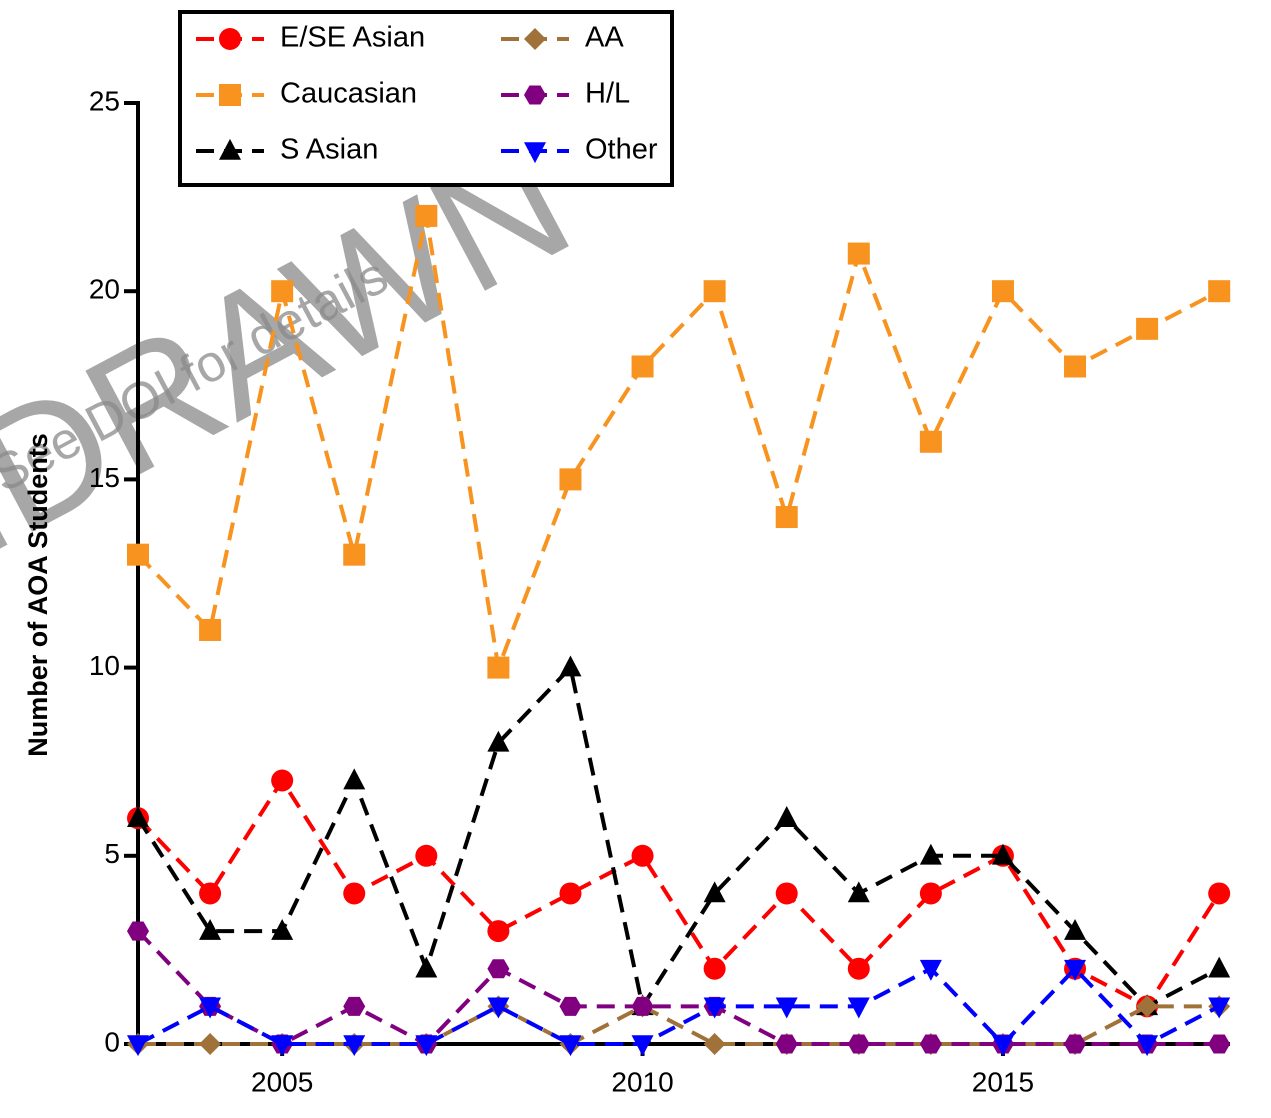 This screenshot has width=1271, height=1118. Describe the element at coordinates (104, 289) in the screenshot. I see `y-tick-label: 20` at that location.